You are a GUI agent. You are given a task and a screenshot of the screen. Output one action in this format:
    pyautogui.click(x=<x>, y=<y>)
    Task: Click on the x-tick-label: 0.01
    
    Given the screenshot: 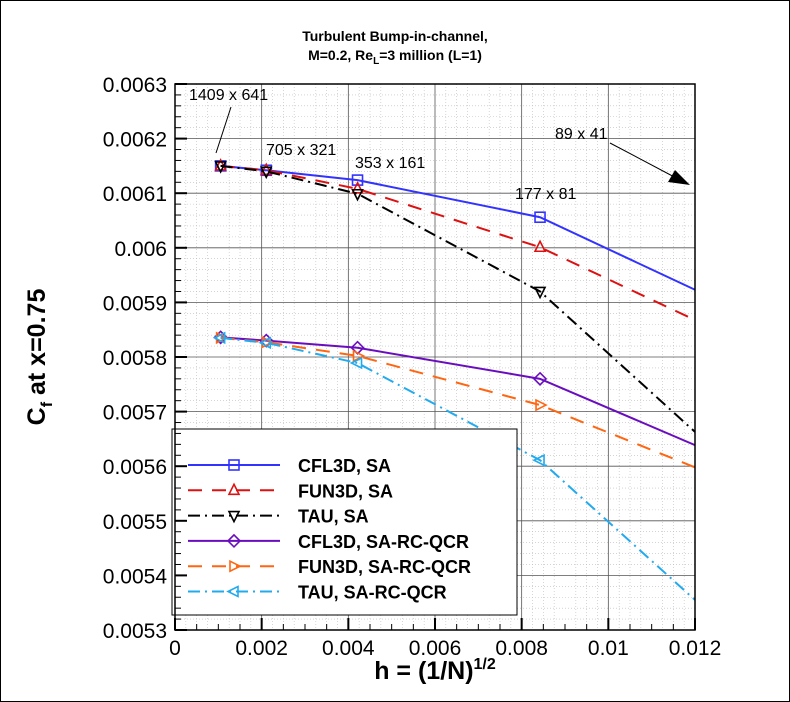 What is the action you would take?
    pyautogui.click(x=608, y=648)
    